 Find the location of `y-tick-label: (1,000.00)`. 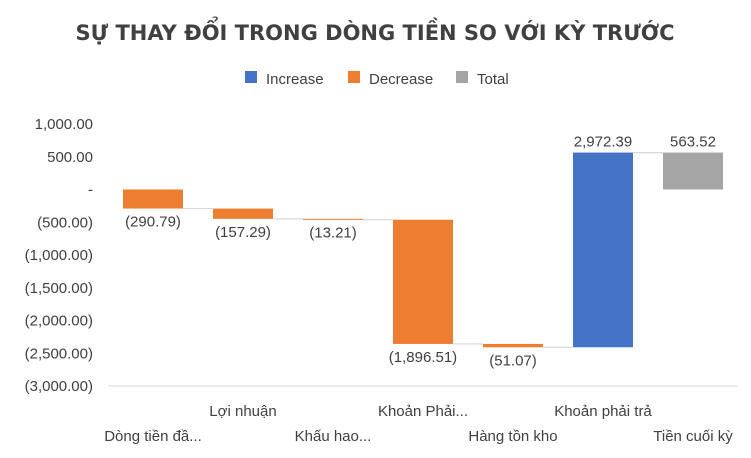

y-tick-label: (1,000.00) is located at coordinates (59, 255).